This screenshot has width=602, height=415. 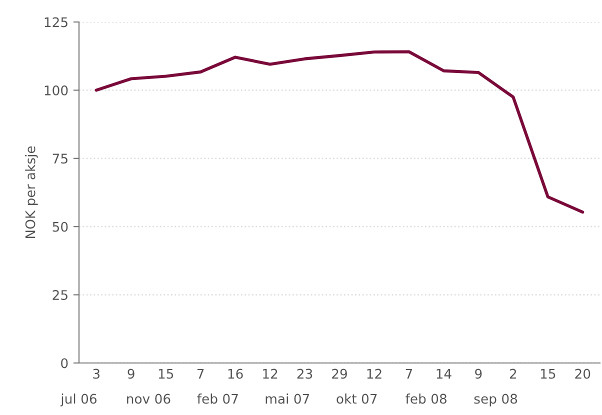 I want to click on x-tick-label: 3, so click(x=96, y=373).